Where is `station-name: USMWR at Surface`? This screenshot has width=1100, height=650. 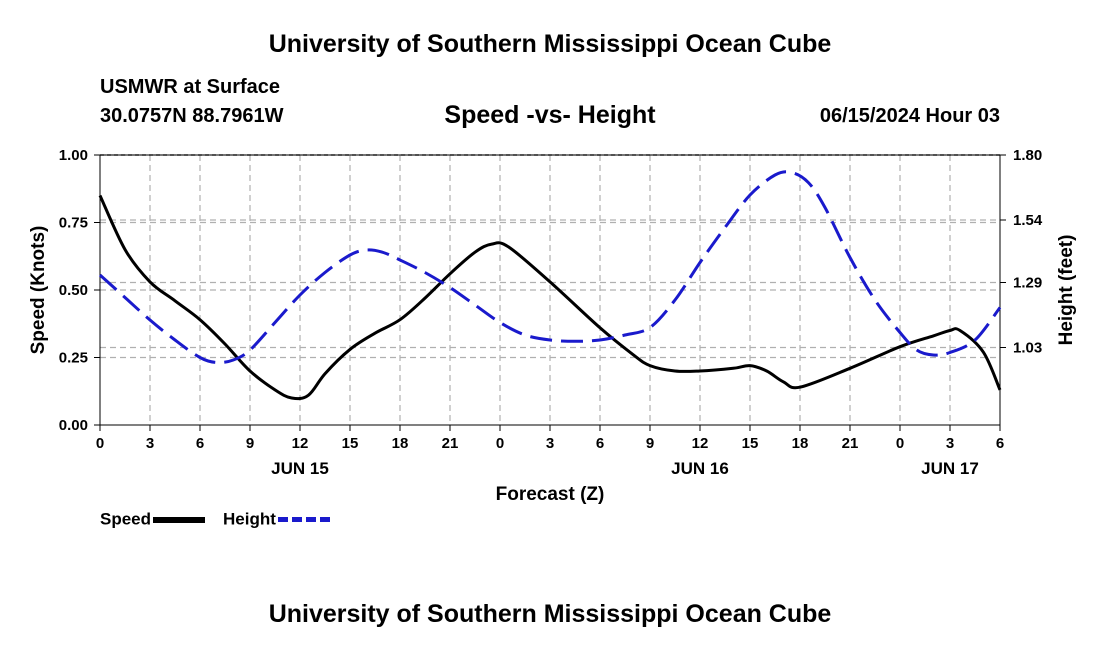 station-name: USMWR at Surface is located at coordinates (190, 87).